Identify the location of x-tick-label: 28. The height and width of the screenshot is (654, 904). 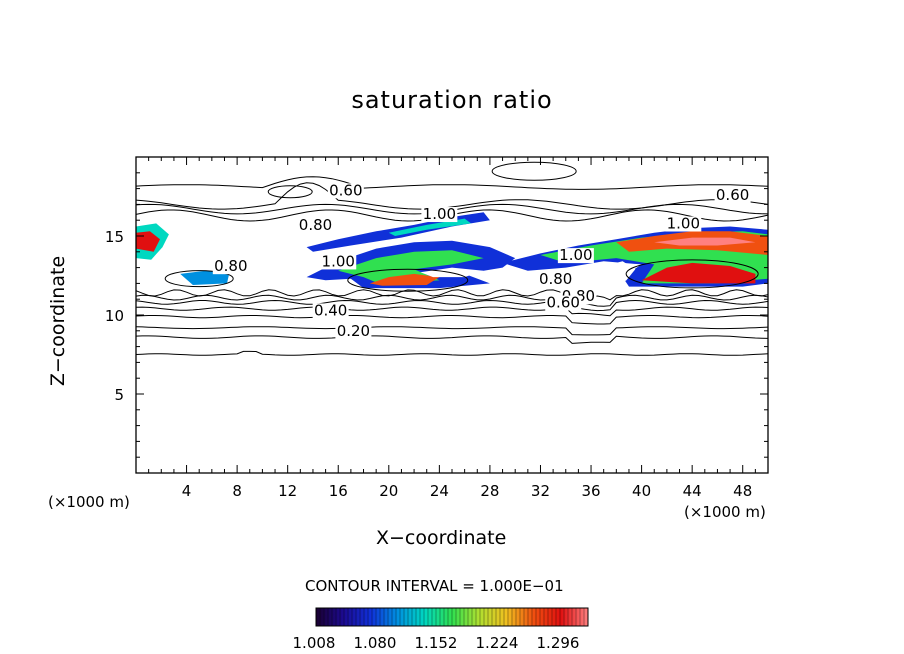
(489, 491).